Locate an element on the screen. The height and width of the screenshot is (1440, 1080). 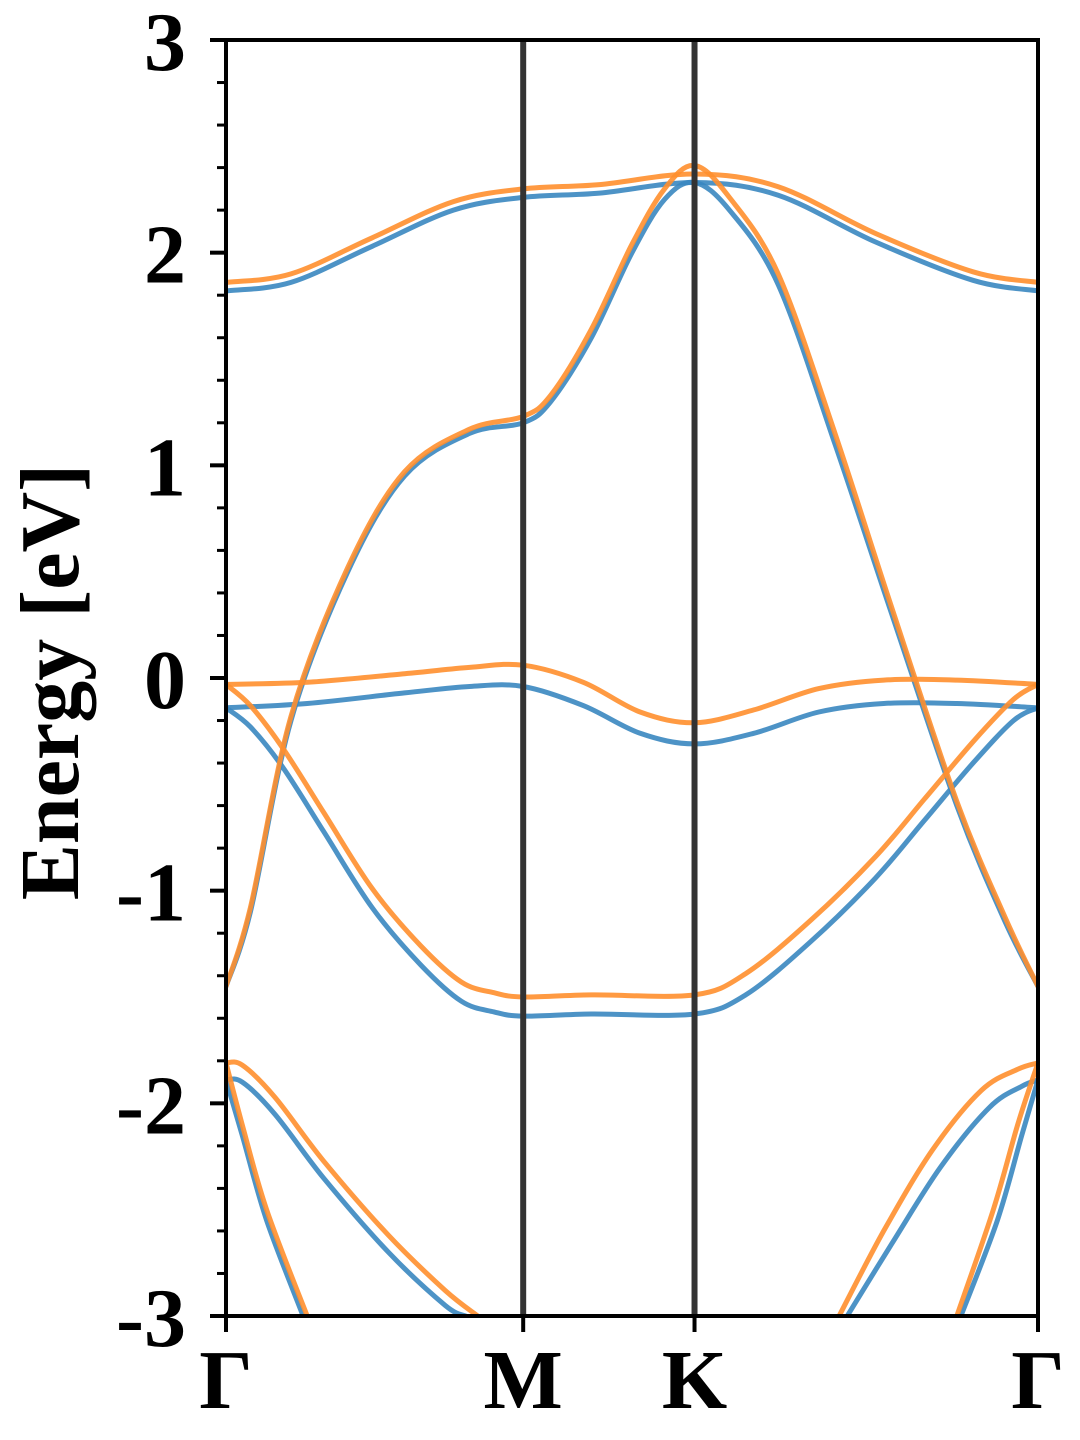
y-tick-label: 2 is located at coordinates (165, 255).